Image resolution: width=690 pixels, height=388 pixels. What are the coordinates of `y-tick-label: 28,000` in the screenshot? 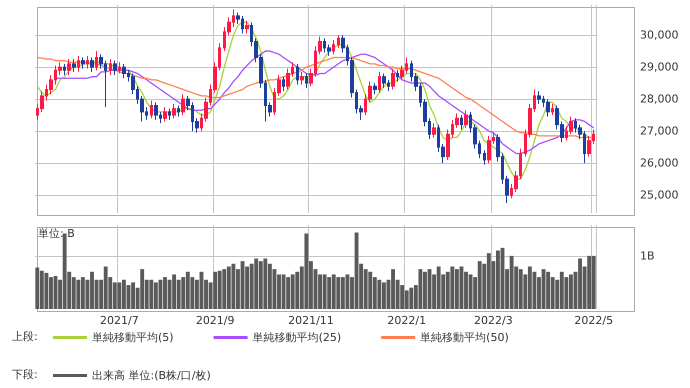 It's located at (659, 99).